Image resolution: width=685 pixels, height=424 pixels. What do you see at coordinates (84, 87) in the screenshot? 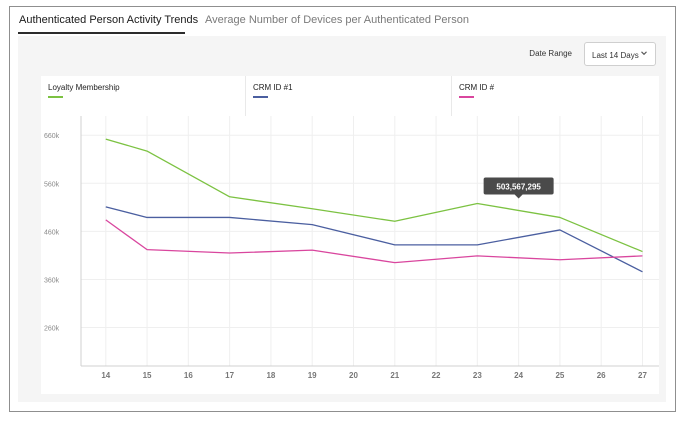
I see `legend-label: Loyalty Membership` at bounding box center [84, 87].